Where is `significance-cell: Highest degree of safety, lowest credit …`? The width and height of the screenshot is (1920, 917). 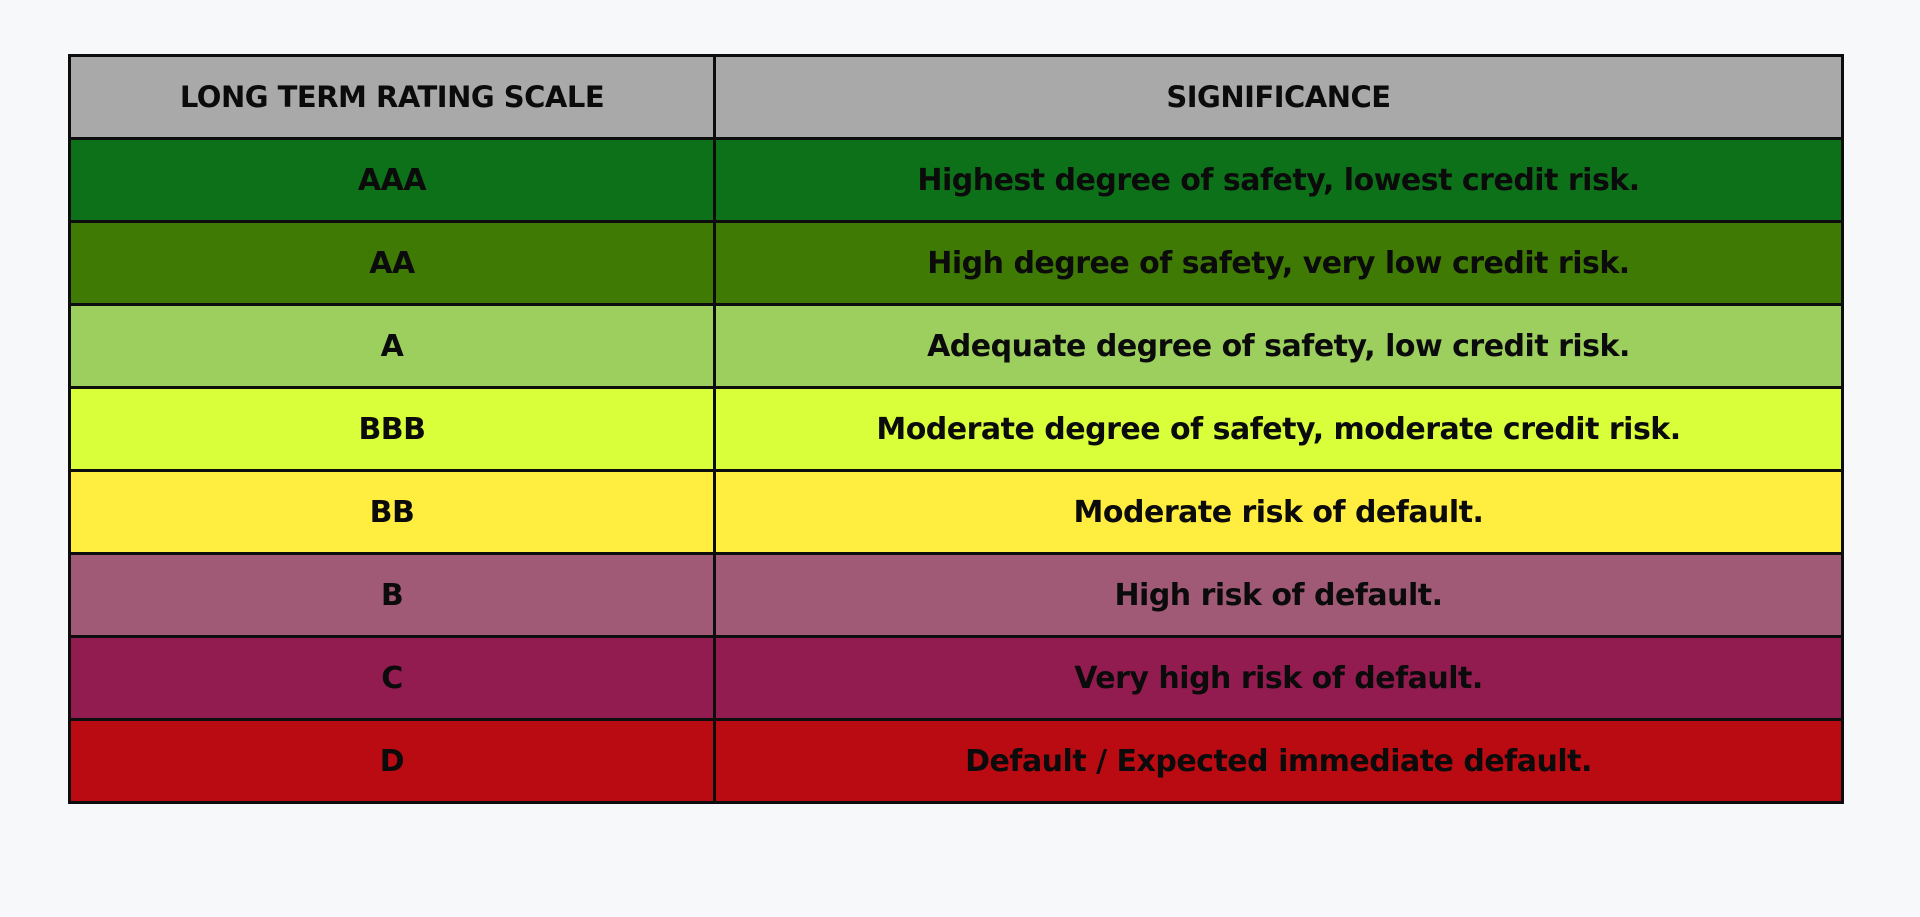 significance-cell: Highest degree of safety, lowest credit … is located at coordinates (1278, 180).